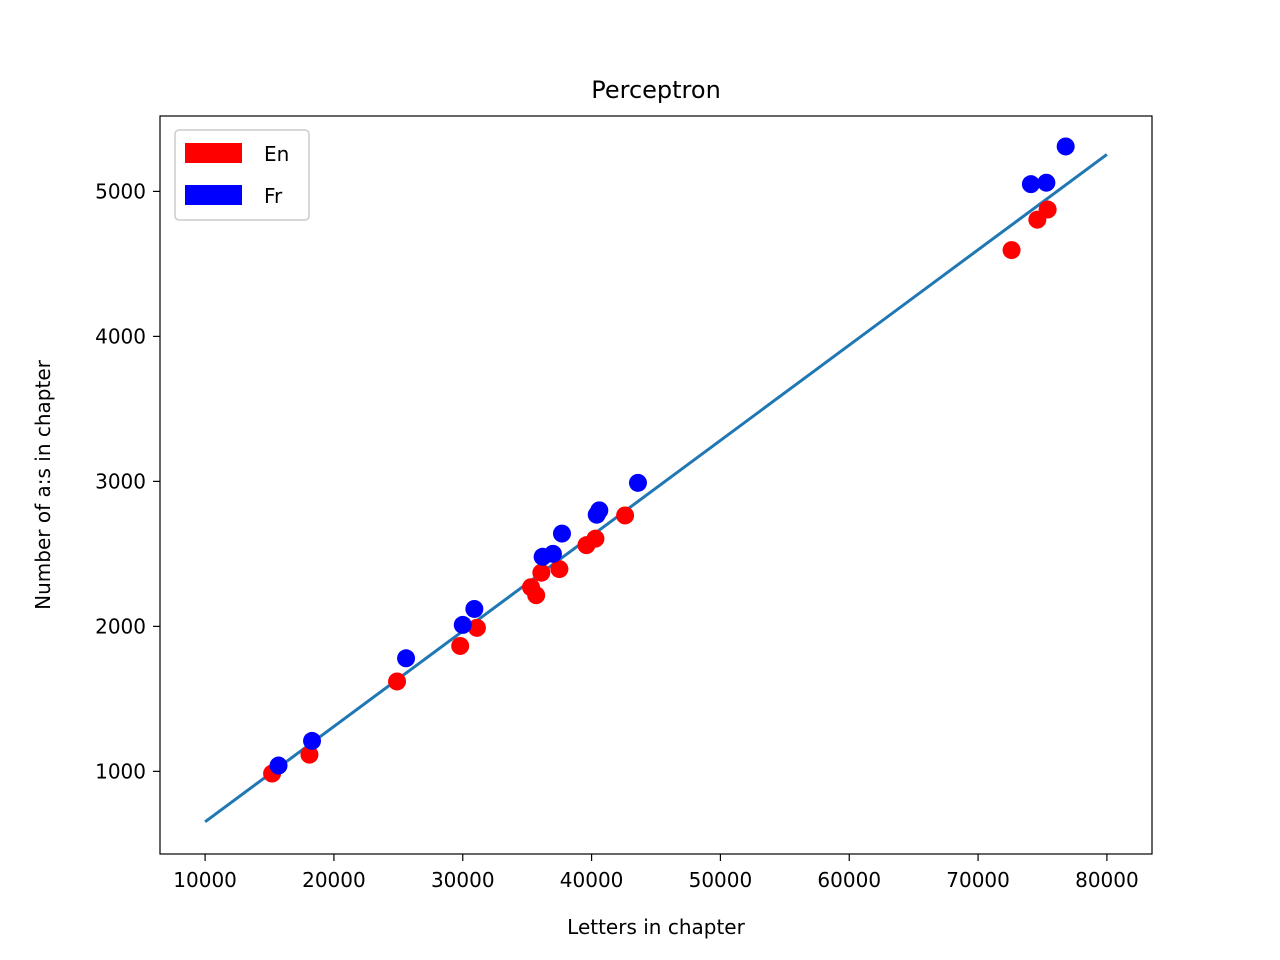 The width and height of the screenshot is (1280, 960). What do you see at coordinates (120, 626) in the screenshot?
I see `y-tick-label: 2000` at bounding box center [120, 626].